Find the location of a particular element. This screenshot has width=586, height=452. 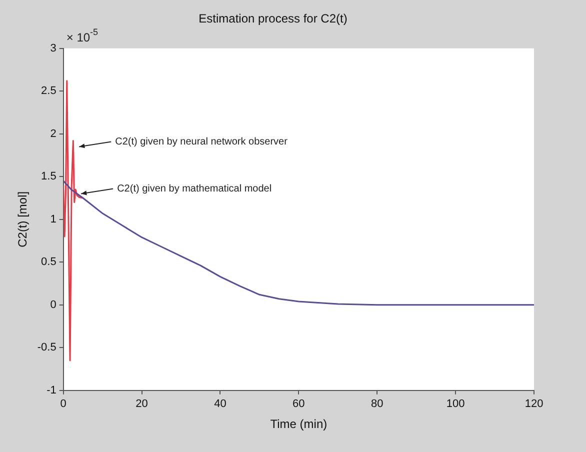

y-tick-label: 2 is located at coordinates (53, 134).